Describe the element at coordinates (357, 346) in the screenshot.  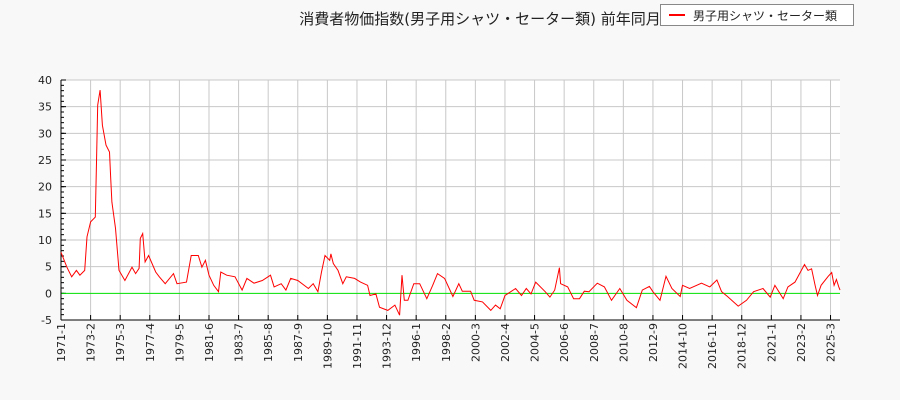
I see `x-tick-label: 1991-11` at that location.